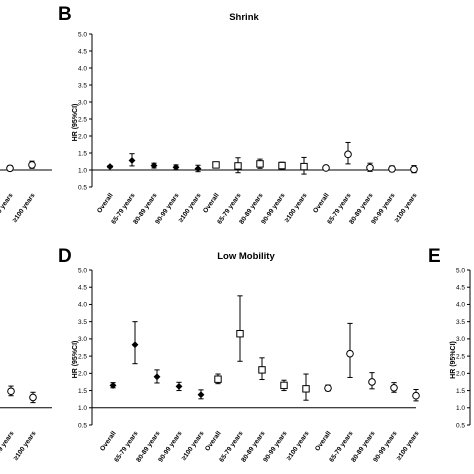 This screenshot has height=474, width=474. What do you see at coordinates (460, 356) in the screenshot?
I see `panel-e-y-tick-label-2-5: 2.5` at bounding box center [460, 356].